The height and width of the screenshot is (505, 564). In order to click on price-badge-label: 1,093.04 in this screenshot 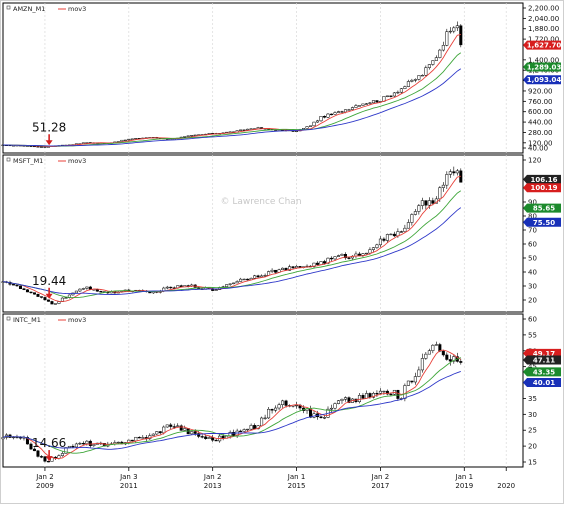, I will do `click(544, 80)`.